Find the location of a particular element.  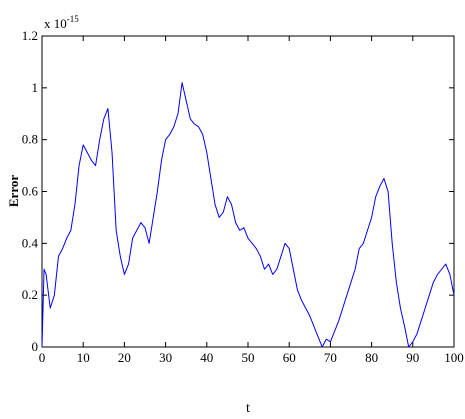

x-tick-label: 90 is located at coordinates (412, 357).